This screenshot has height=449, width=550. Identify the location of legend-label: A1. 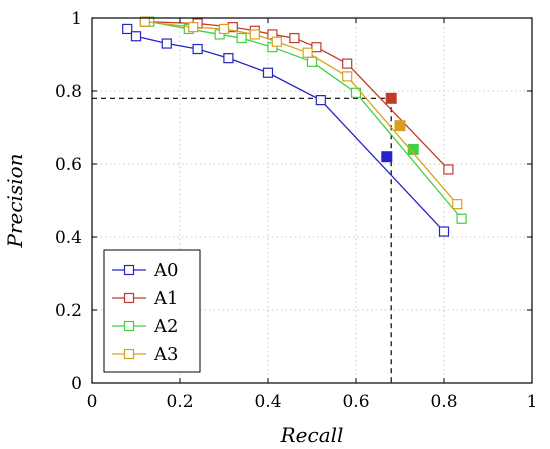
(165, 298).